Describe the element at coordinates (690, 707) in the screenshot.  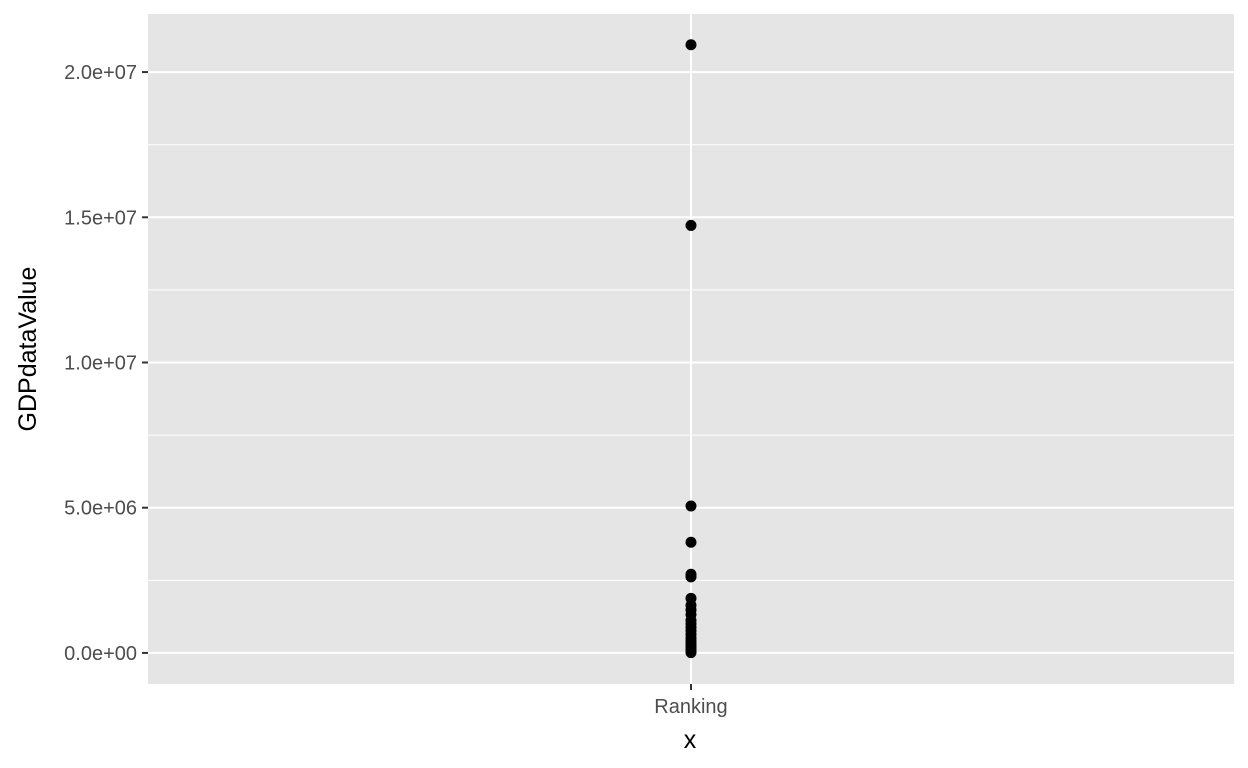
I see `x-tick-label: Ranking` at that location.